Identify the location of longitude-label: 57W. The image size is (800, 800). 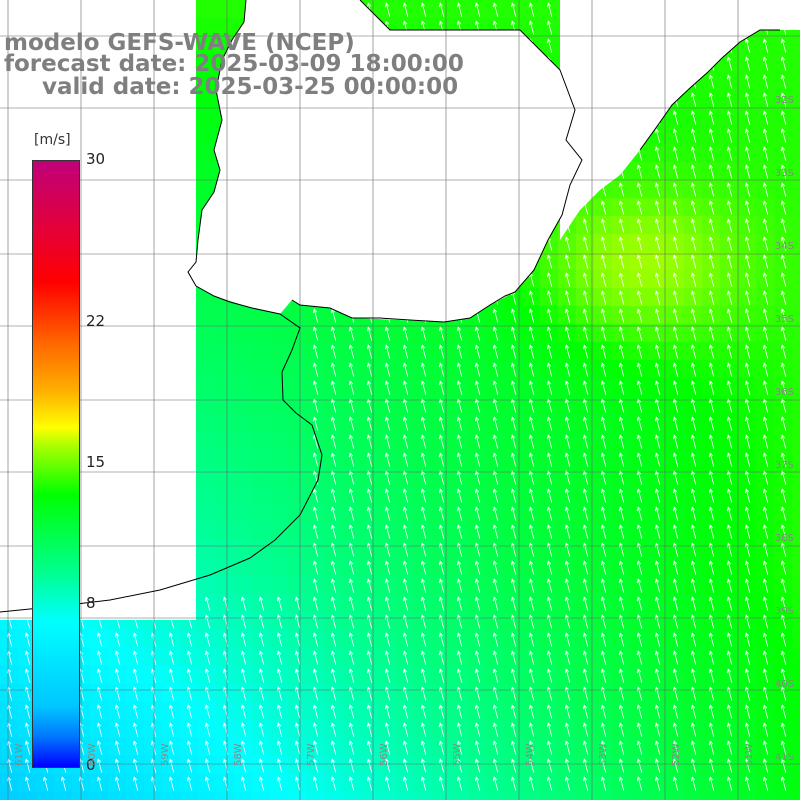
(311, 754).